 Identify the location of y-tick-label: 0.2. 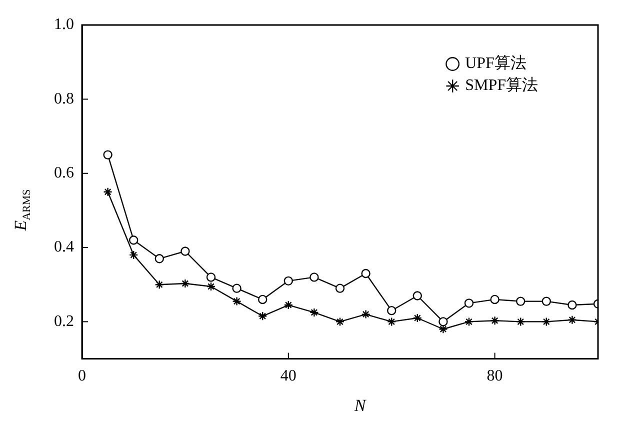
(64, 321).